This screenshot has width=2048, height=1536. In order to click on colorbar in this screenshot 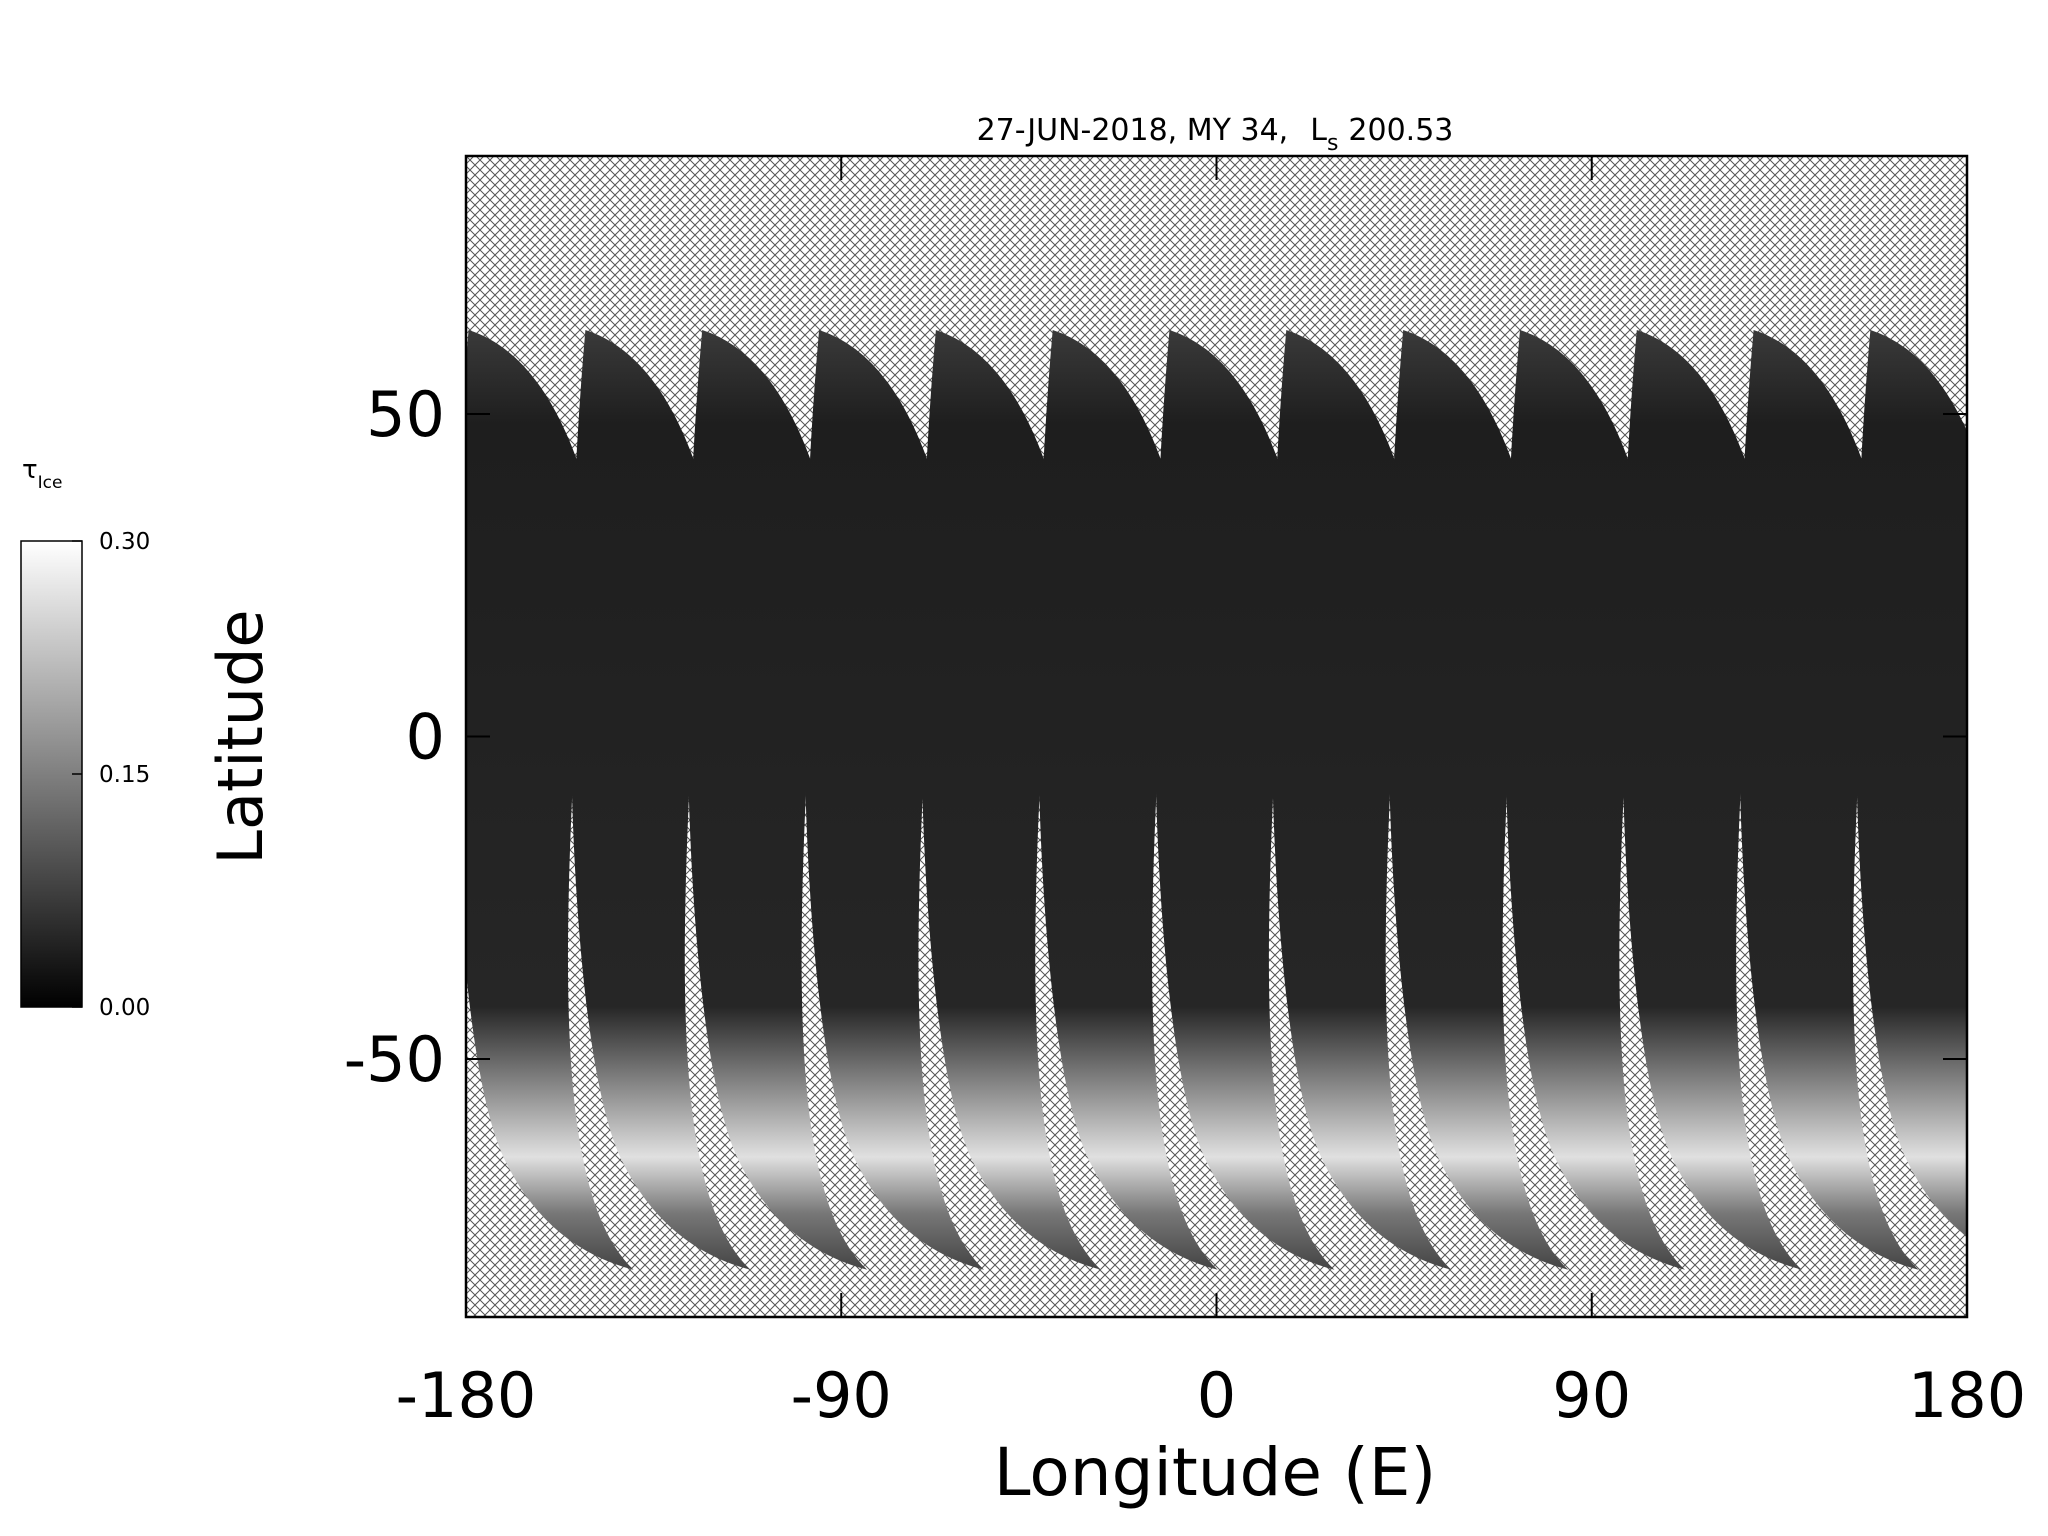, I will do `click(51, 774)`.